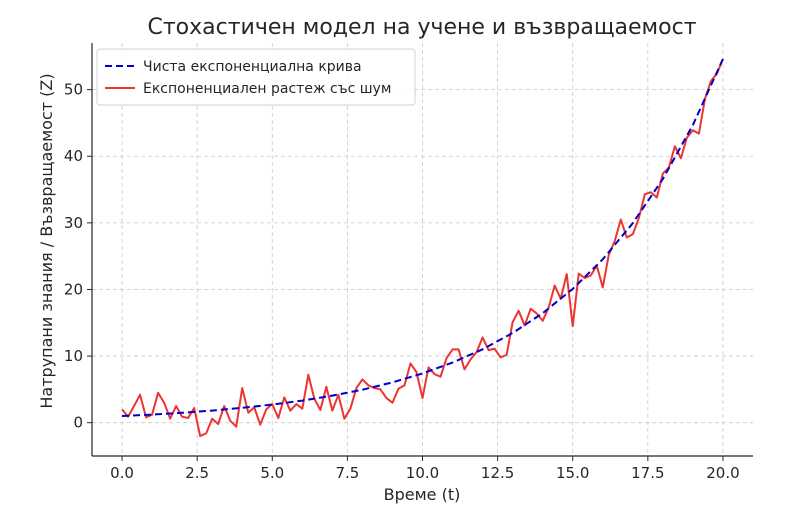  Describe the element at coordinates (73, 289) in the screenshot. I see `y-tick-label: 20` at that location.